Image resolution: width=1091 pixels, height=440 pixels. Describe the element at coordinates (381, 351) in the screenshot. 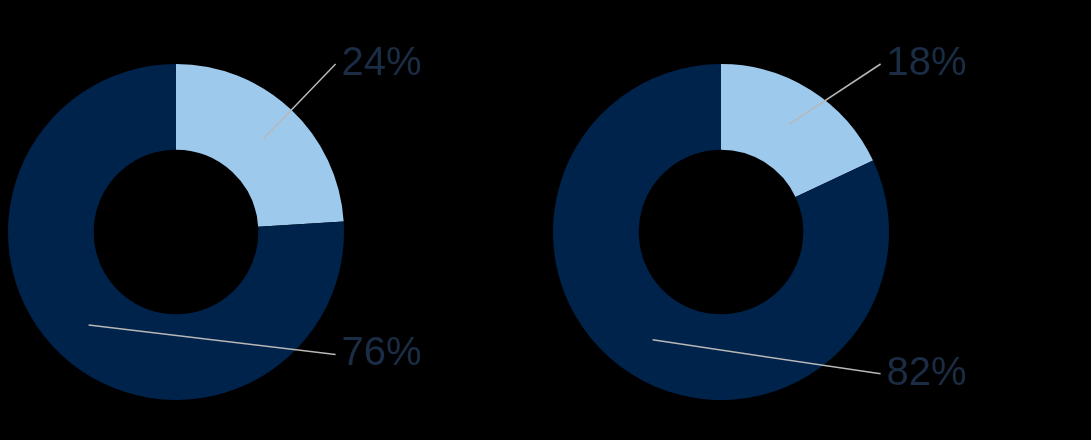

I see `data-label: 76%` at that location.